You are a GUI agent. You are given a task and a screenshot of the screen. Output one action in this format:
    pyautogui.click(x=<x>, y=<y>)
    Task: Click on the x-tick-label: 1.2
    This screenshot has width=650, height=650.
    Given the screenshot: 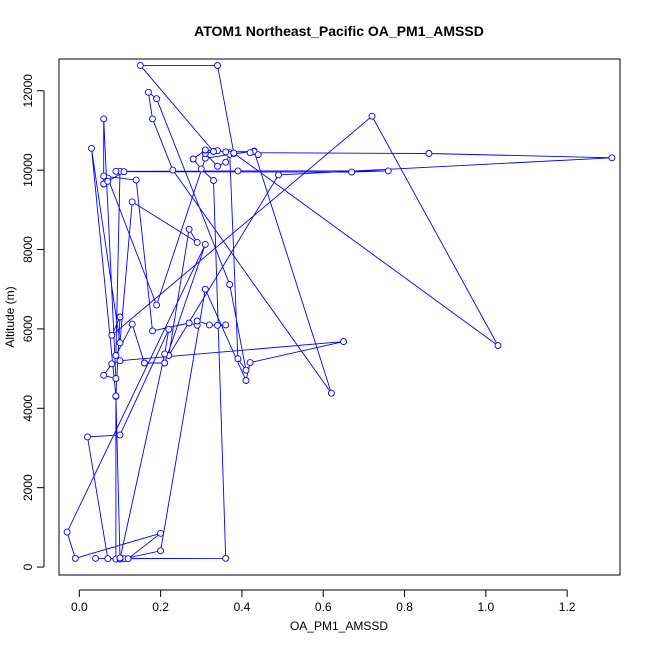 What is the action you would take?
    pyautogui.click(x=567, y=607)
    